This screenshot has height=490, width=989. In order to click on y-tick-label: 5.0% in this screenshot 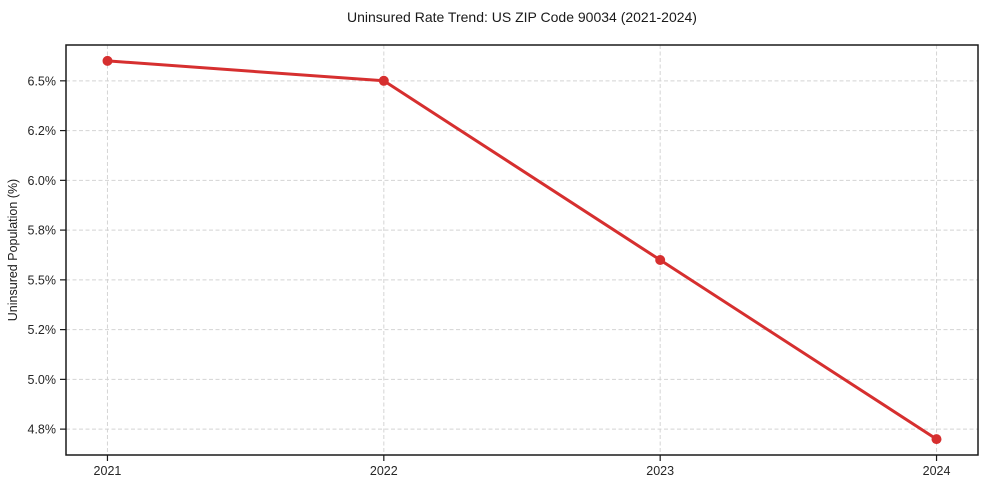, I will do `click(42, 380)`.